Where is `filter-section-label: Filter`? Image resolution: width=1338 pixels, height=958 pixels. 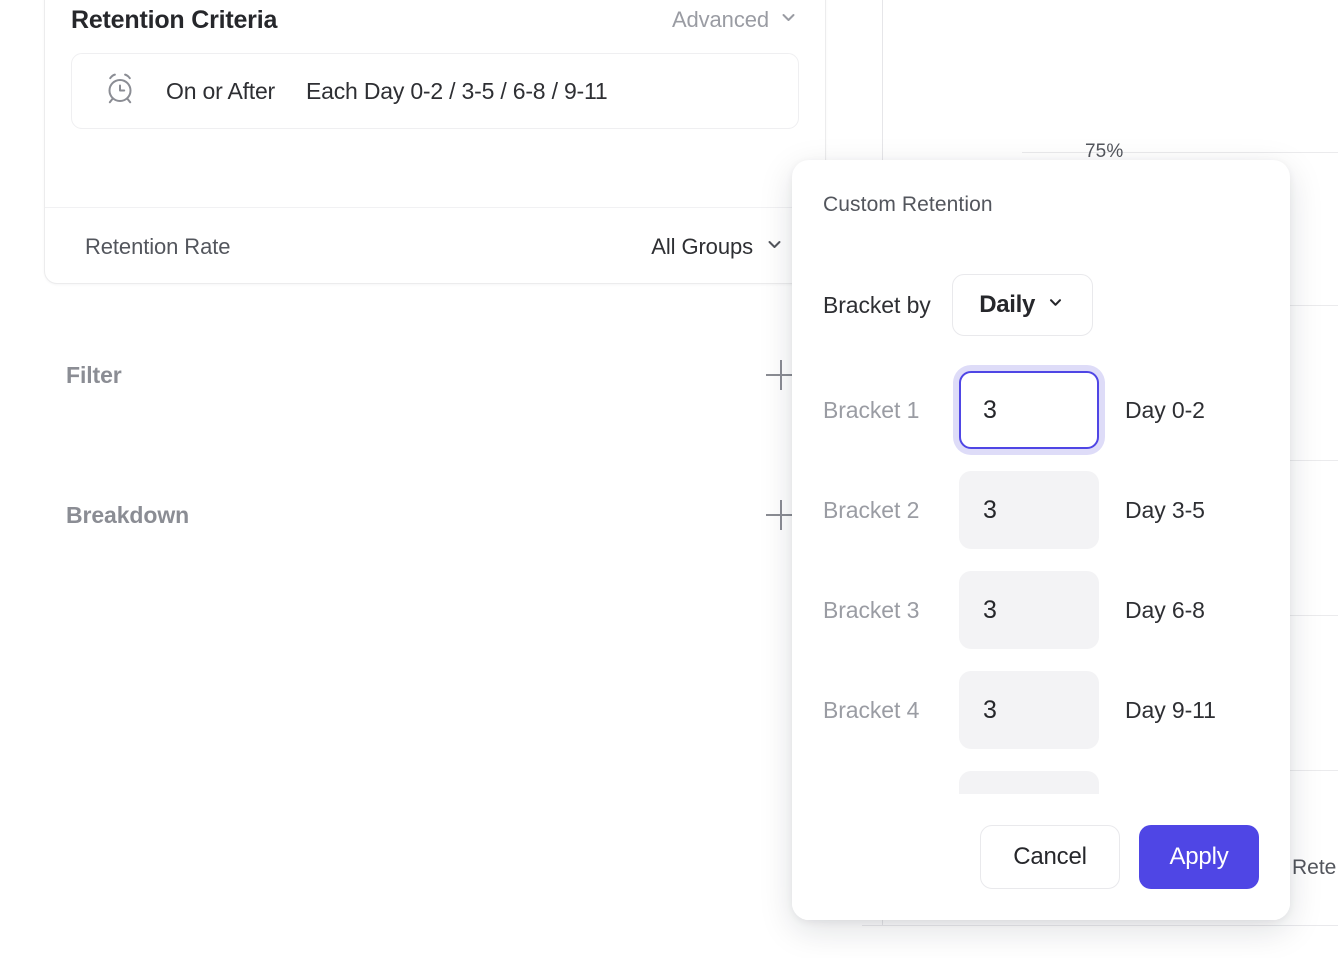 filter-section-label: Filter is located at coordinates (94, 374).